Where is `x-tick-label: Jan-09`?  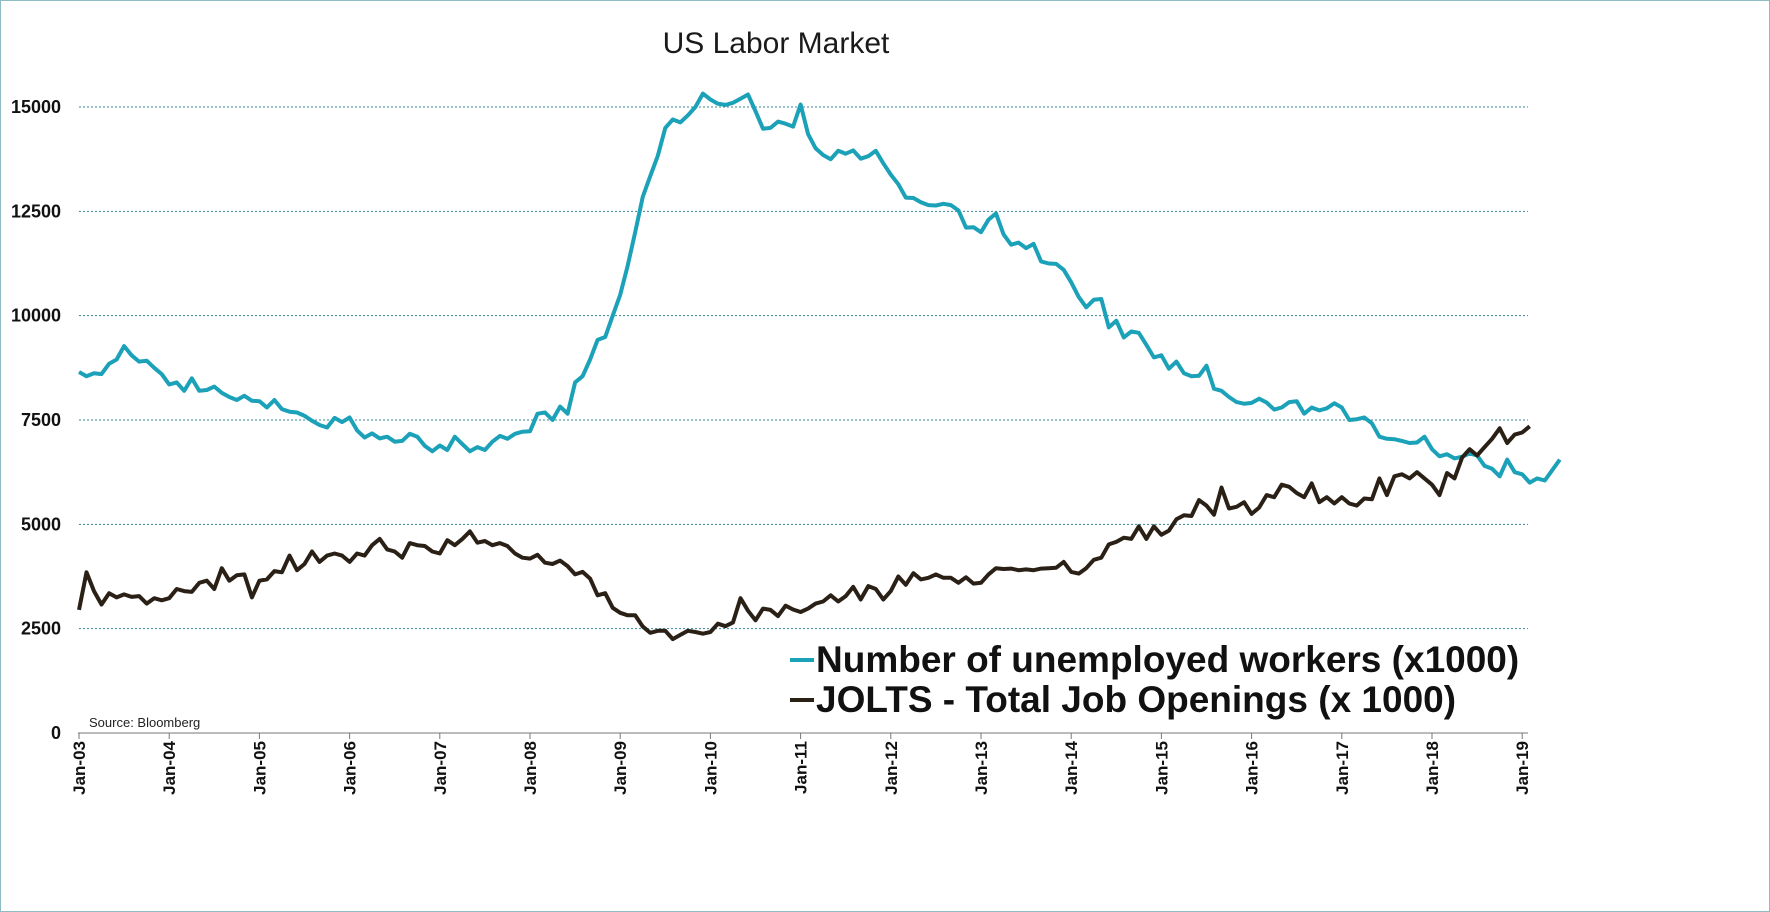 x-tick-label: Jan-09 is located at coordinates (620, 768).